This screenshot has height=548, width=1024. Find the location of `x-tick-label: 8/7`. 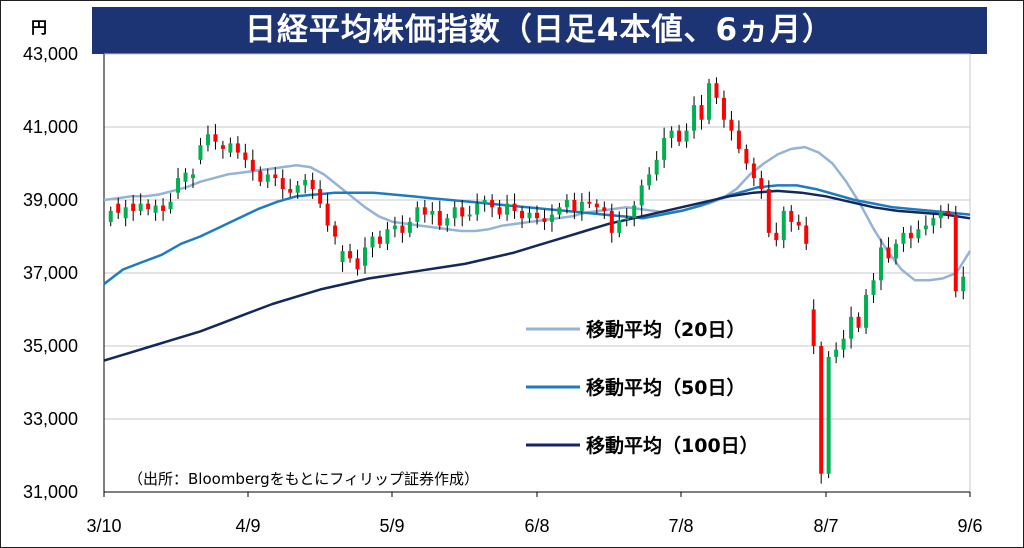

x-tick-label: 8/7 is located at coordinates (825, 526).